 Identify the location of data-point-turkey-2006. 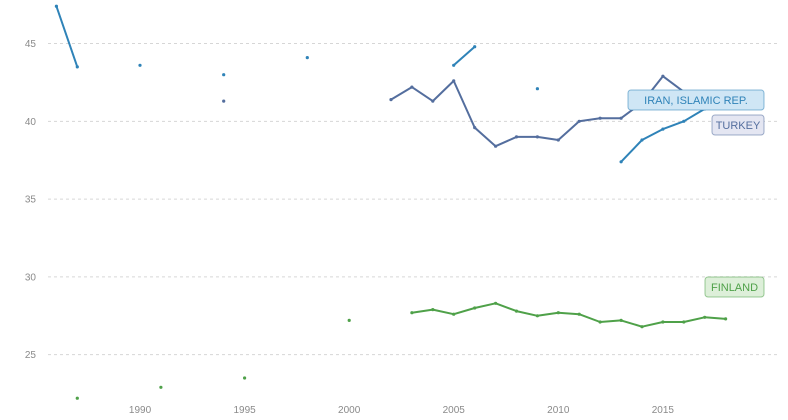
(475, 128).